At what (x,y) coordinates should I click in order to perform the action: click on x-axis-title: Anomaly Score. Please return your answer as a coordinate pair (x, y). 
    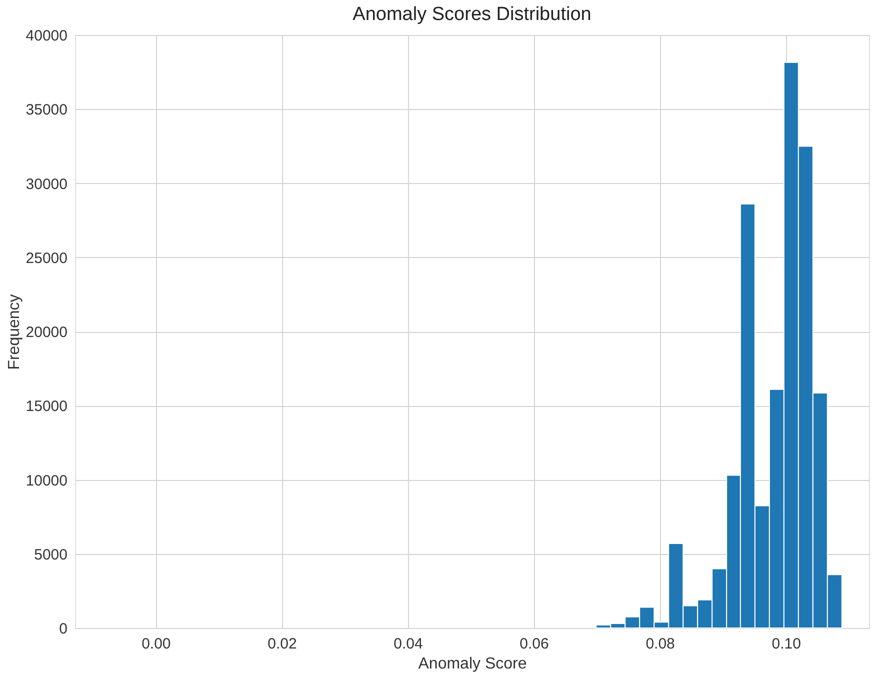
    Looking at the image, I should click on (472, 664).